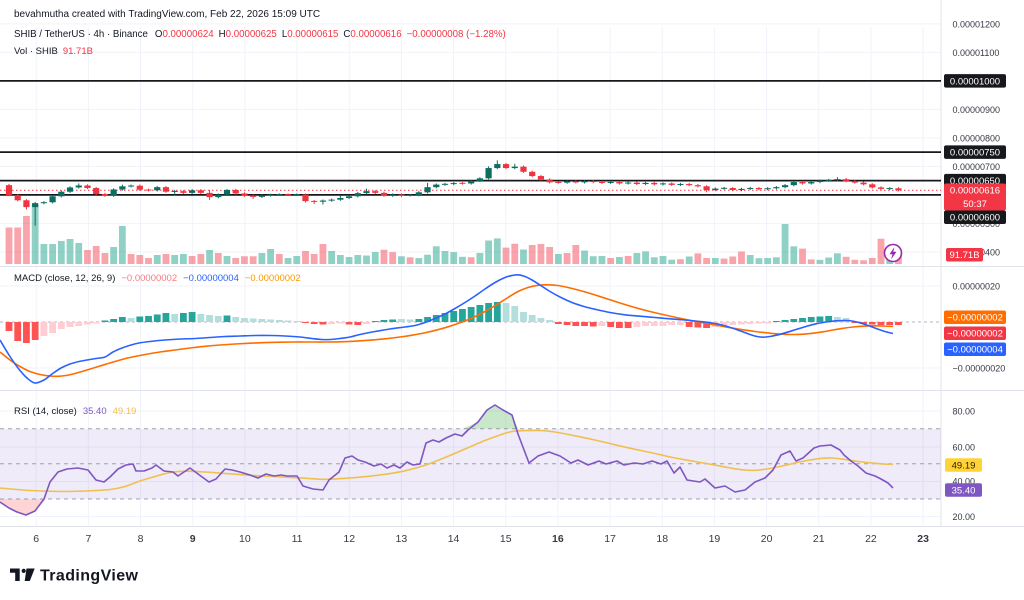 The width and height of the screenshot is (1024, 600). Describe the element at coordinates (871, 539) in the screenshot. I see `svg-text: 22` at that location.